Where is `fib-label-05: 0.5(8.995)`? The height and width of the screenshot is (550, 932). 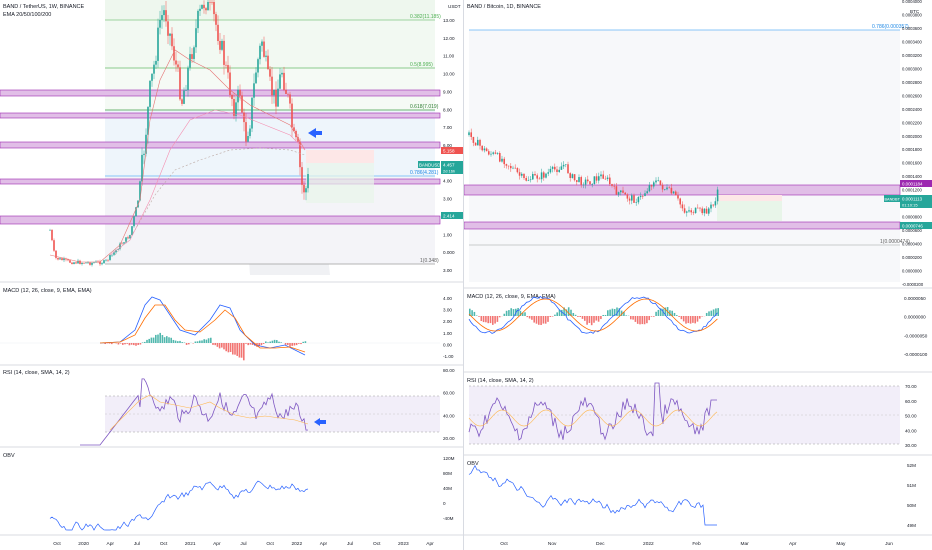
fib-label-05: 0.5(8.995) is located at coordinates (421, 65).